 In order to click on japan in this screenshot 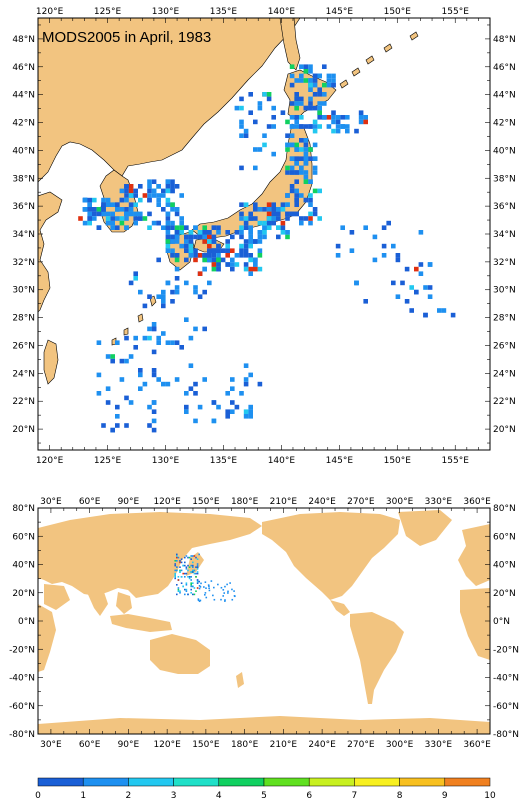, I will do `click(195, 564)`.